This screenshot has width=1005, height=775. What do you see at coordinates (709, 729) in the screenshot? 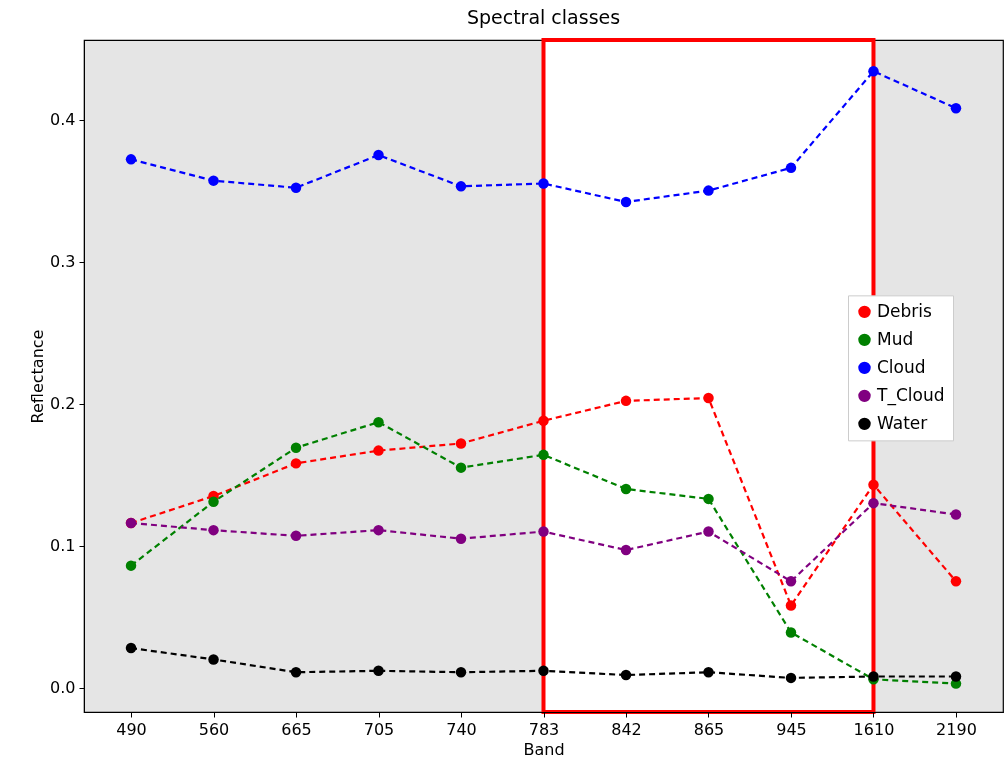
I see `x-tick-label: 865` at bounding box center [709, 729].